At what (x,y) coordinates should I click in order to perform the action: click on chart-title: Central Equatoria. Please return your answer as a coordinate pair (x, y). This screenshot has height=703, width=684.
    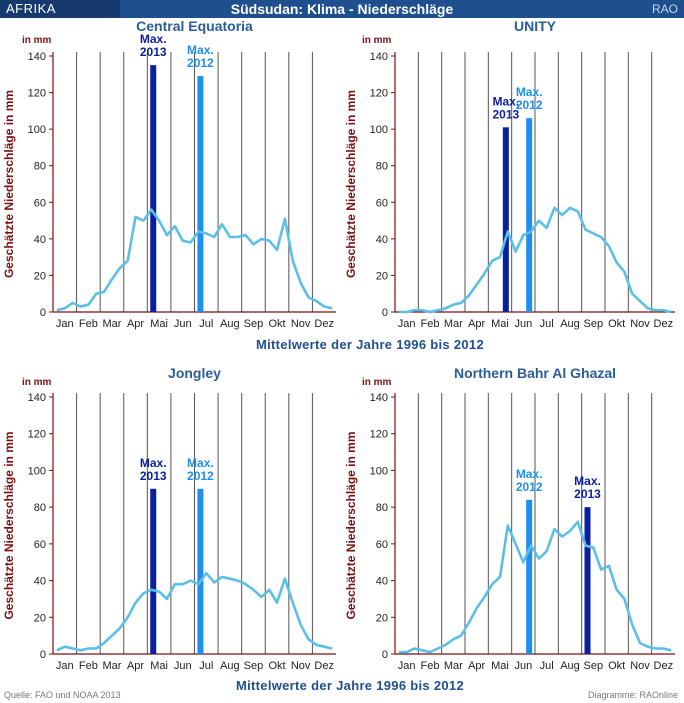
    Looking at the image, I should click on (194, 26).